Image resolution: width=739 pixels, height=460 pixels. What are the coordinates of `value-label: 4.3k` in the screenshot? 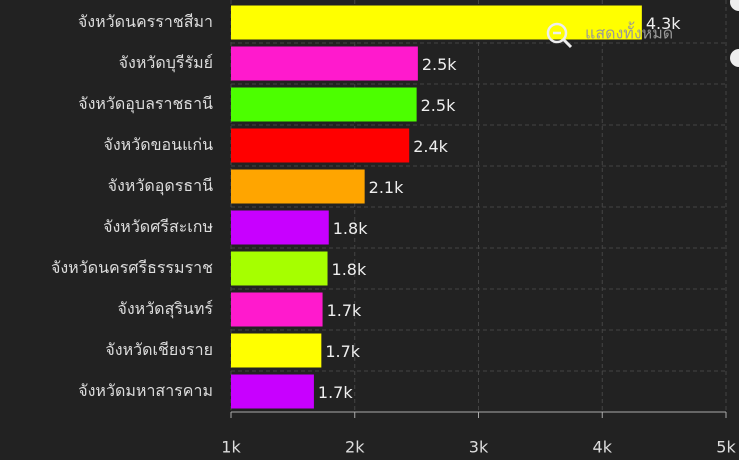 It's located at (663, 23).